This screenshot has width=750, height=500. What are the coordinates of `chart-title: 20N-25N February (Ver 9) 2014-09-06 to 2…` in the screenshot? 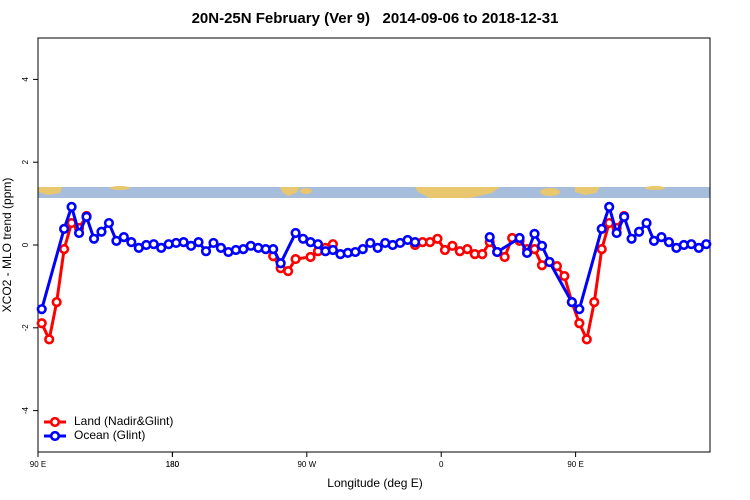 It's located at (375, 18).